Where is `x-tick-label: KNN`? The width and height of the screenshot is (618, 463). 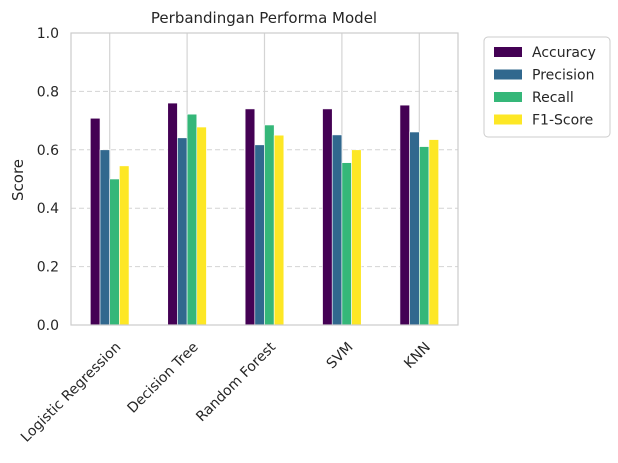 x-tick-label: KNN is located at coordinates (417, 355).